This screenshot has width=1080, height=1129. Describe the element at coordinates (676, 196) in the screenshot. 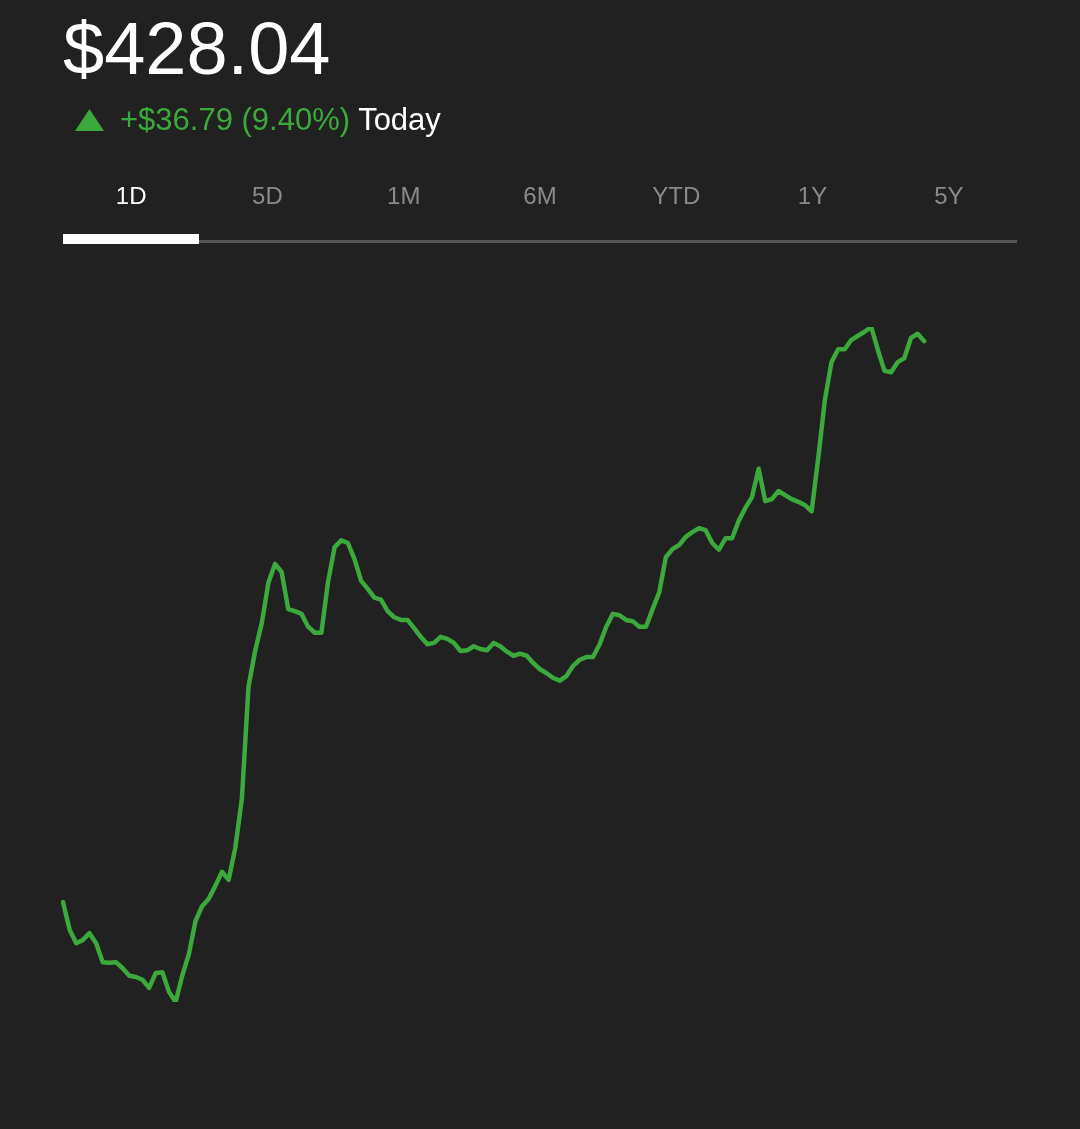

I see `text: YTD` at that location.